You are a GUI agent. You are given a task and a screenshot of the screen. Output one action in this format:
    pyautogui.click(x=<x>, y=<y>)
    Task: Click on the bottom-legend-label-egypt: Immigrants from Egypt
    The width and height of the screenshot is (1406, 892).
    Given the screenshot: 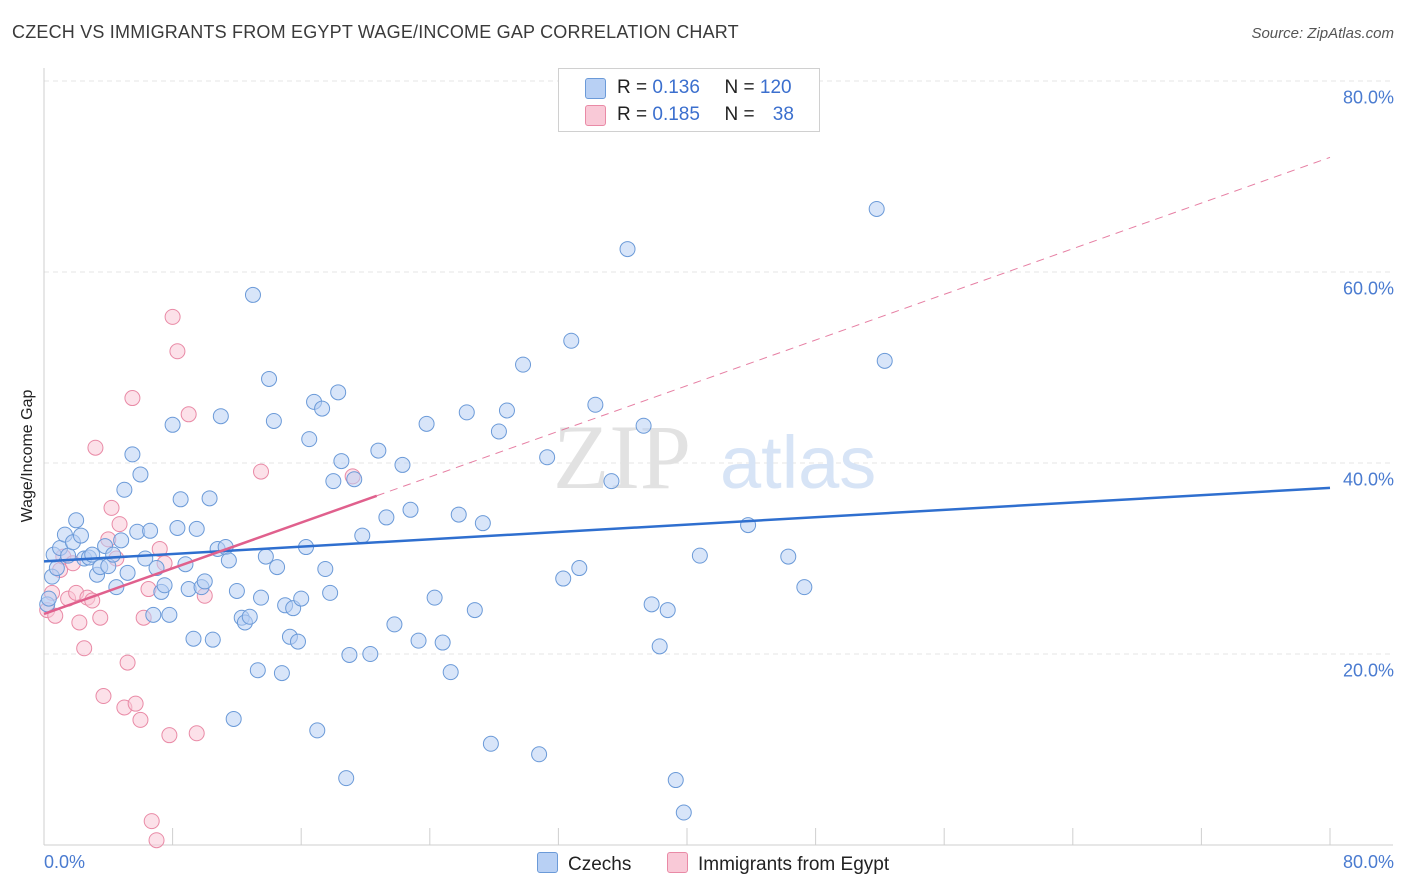 What is the action you would take?
    pyautogui.click(x=794, y=864)
    